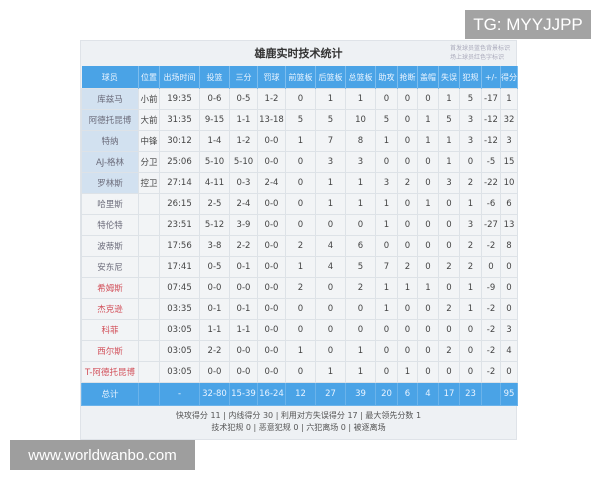 This screenshot has width=600, height=480. What do you see at coordinates (110, 309) in the screenshot?
I see `player-name: 杰克逊` at bounding box center [110, 309].